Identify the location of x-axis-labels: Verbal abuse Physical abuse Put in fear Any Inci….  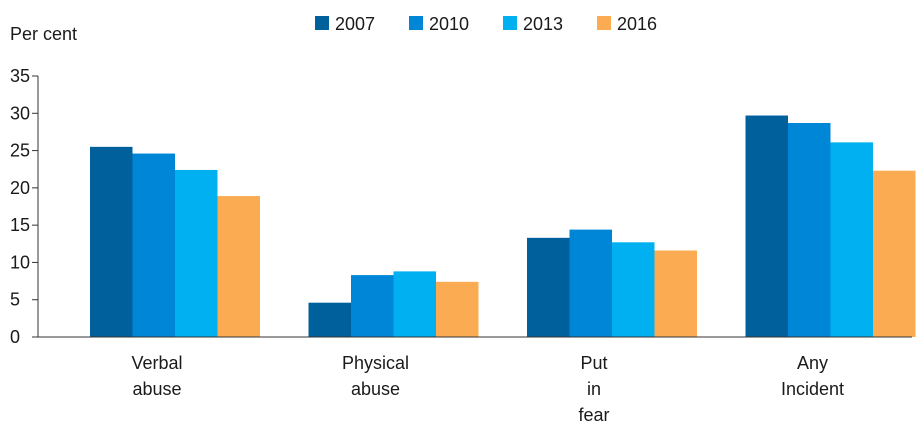
(487, 389).